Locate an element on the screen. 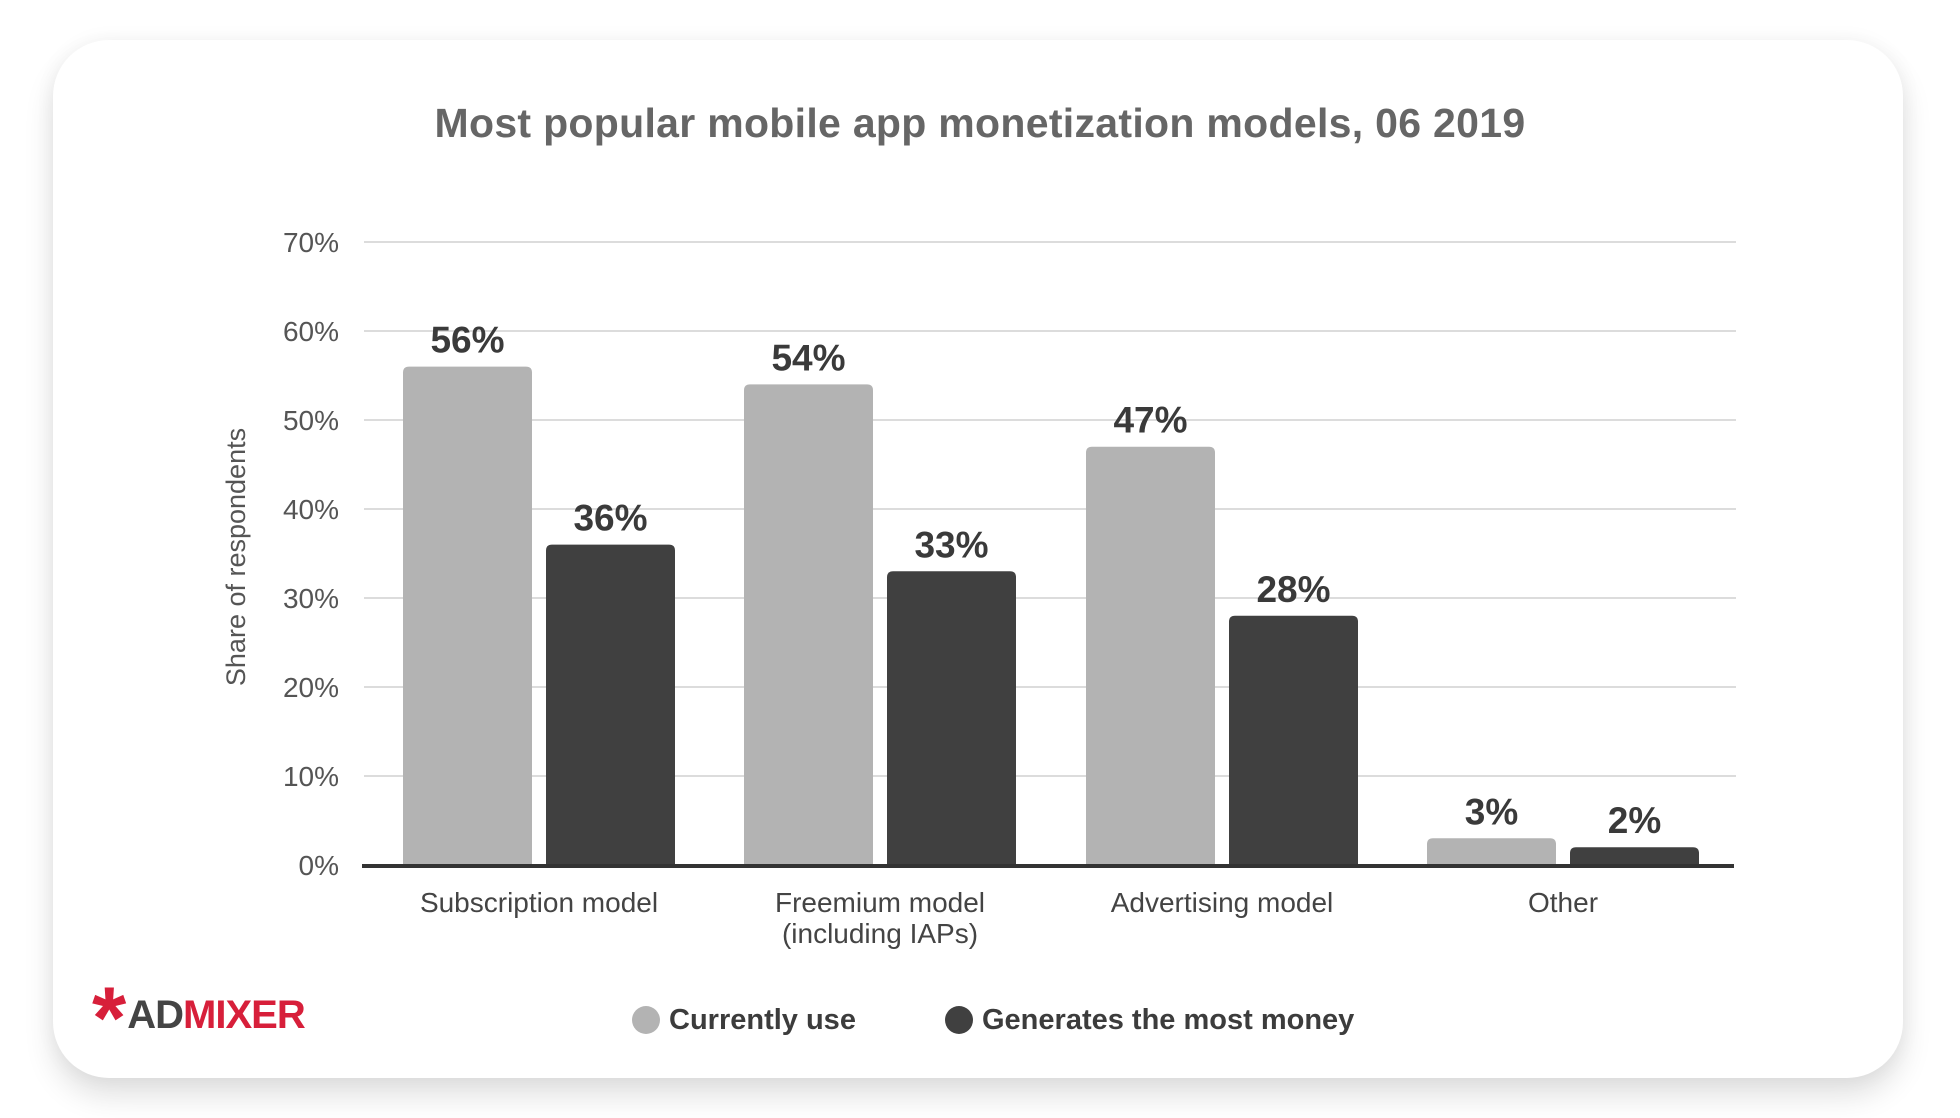 The height and width of the screenshot is (1118, 1960). asterisk-logo-icon: * is located at coordinates (109, 1017).